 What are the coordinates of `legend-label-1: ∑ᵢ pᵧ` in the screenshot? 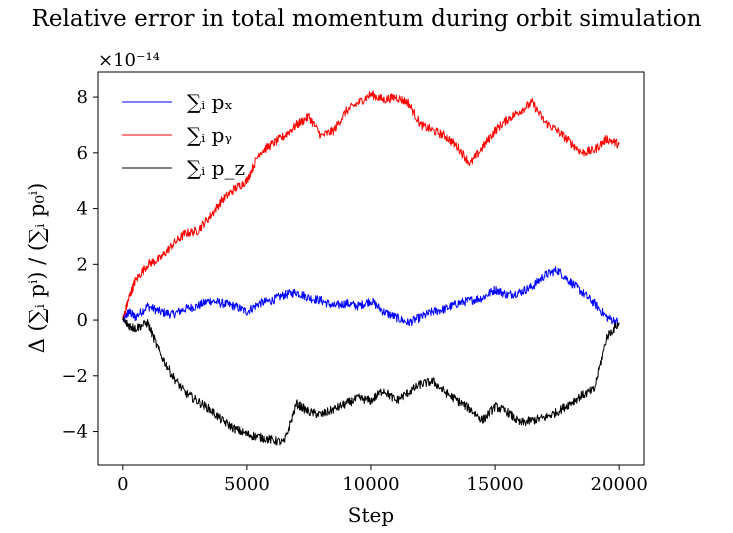 It's located at (209, 135).